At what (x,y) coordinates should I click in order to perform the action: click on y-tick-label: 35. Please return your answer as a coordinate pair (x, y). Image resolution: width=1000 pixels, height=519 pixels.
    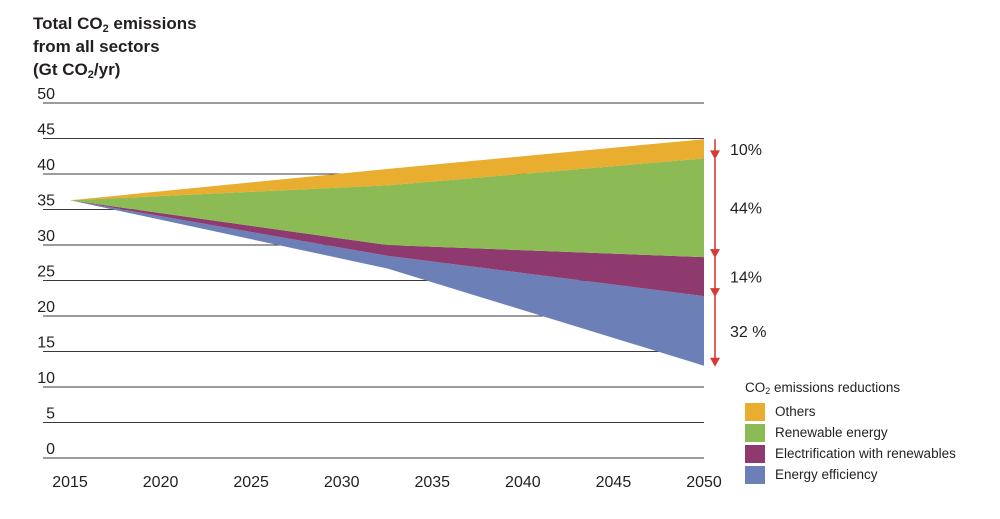
    Looking at the image, I should click on (46, 201).